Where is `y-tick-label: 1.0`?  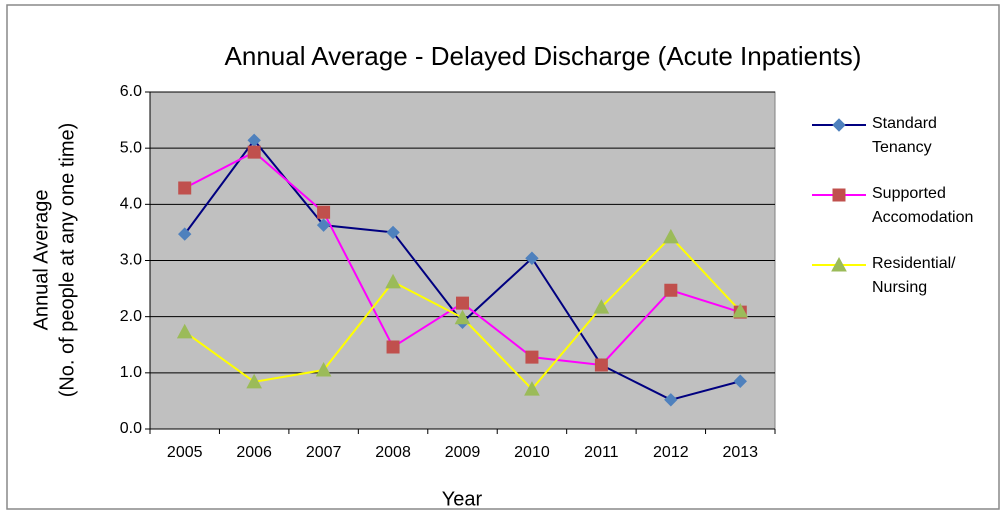 y-tick-label: 1.0 is located at coordinates (131, 372).